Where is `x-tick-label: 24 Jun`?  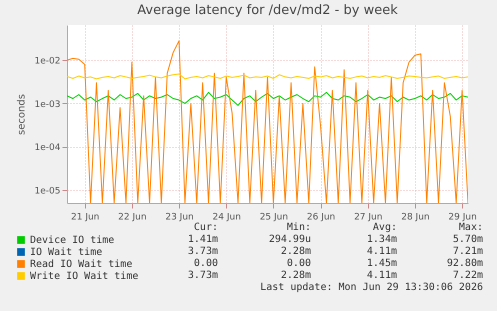
x-tick-label: 24 Jun is located at coordinates (226, 217).